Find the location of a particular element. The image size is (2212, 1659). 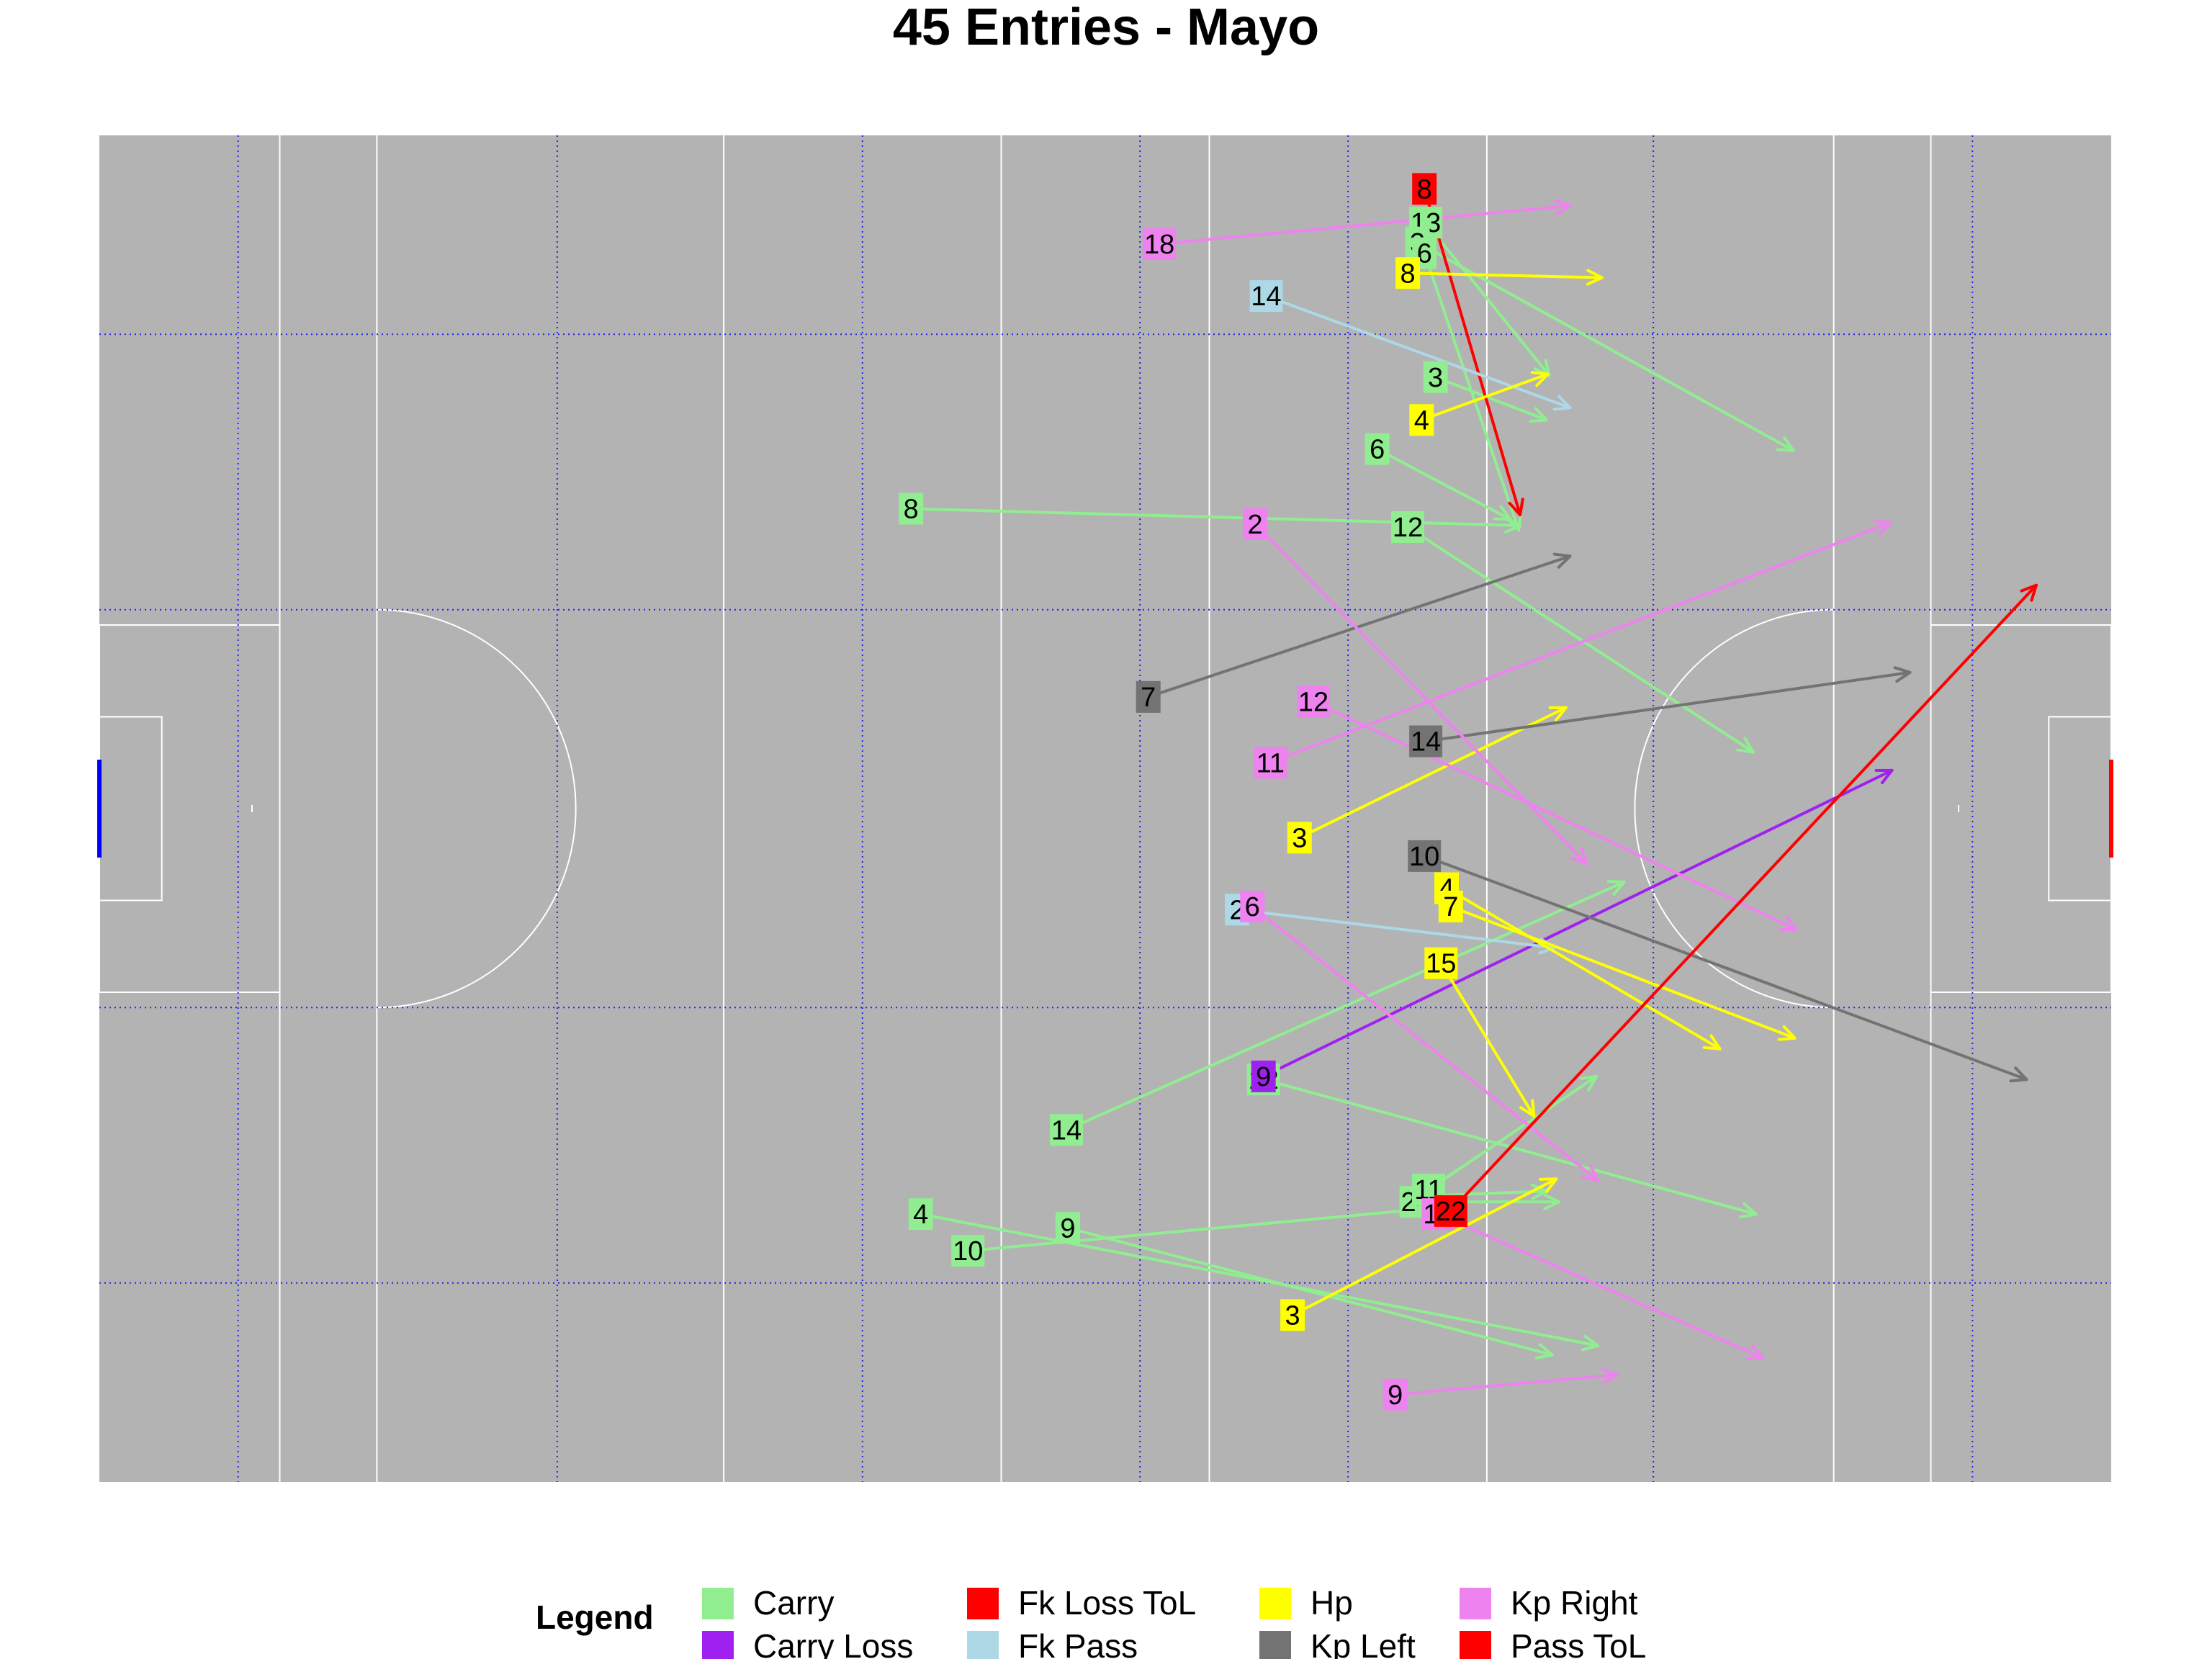

entry-label-text: 12 is located at coordinates (1408, 528).